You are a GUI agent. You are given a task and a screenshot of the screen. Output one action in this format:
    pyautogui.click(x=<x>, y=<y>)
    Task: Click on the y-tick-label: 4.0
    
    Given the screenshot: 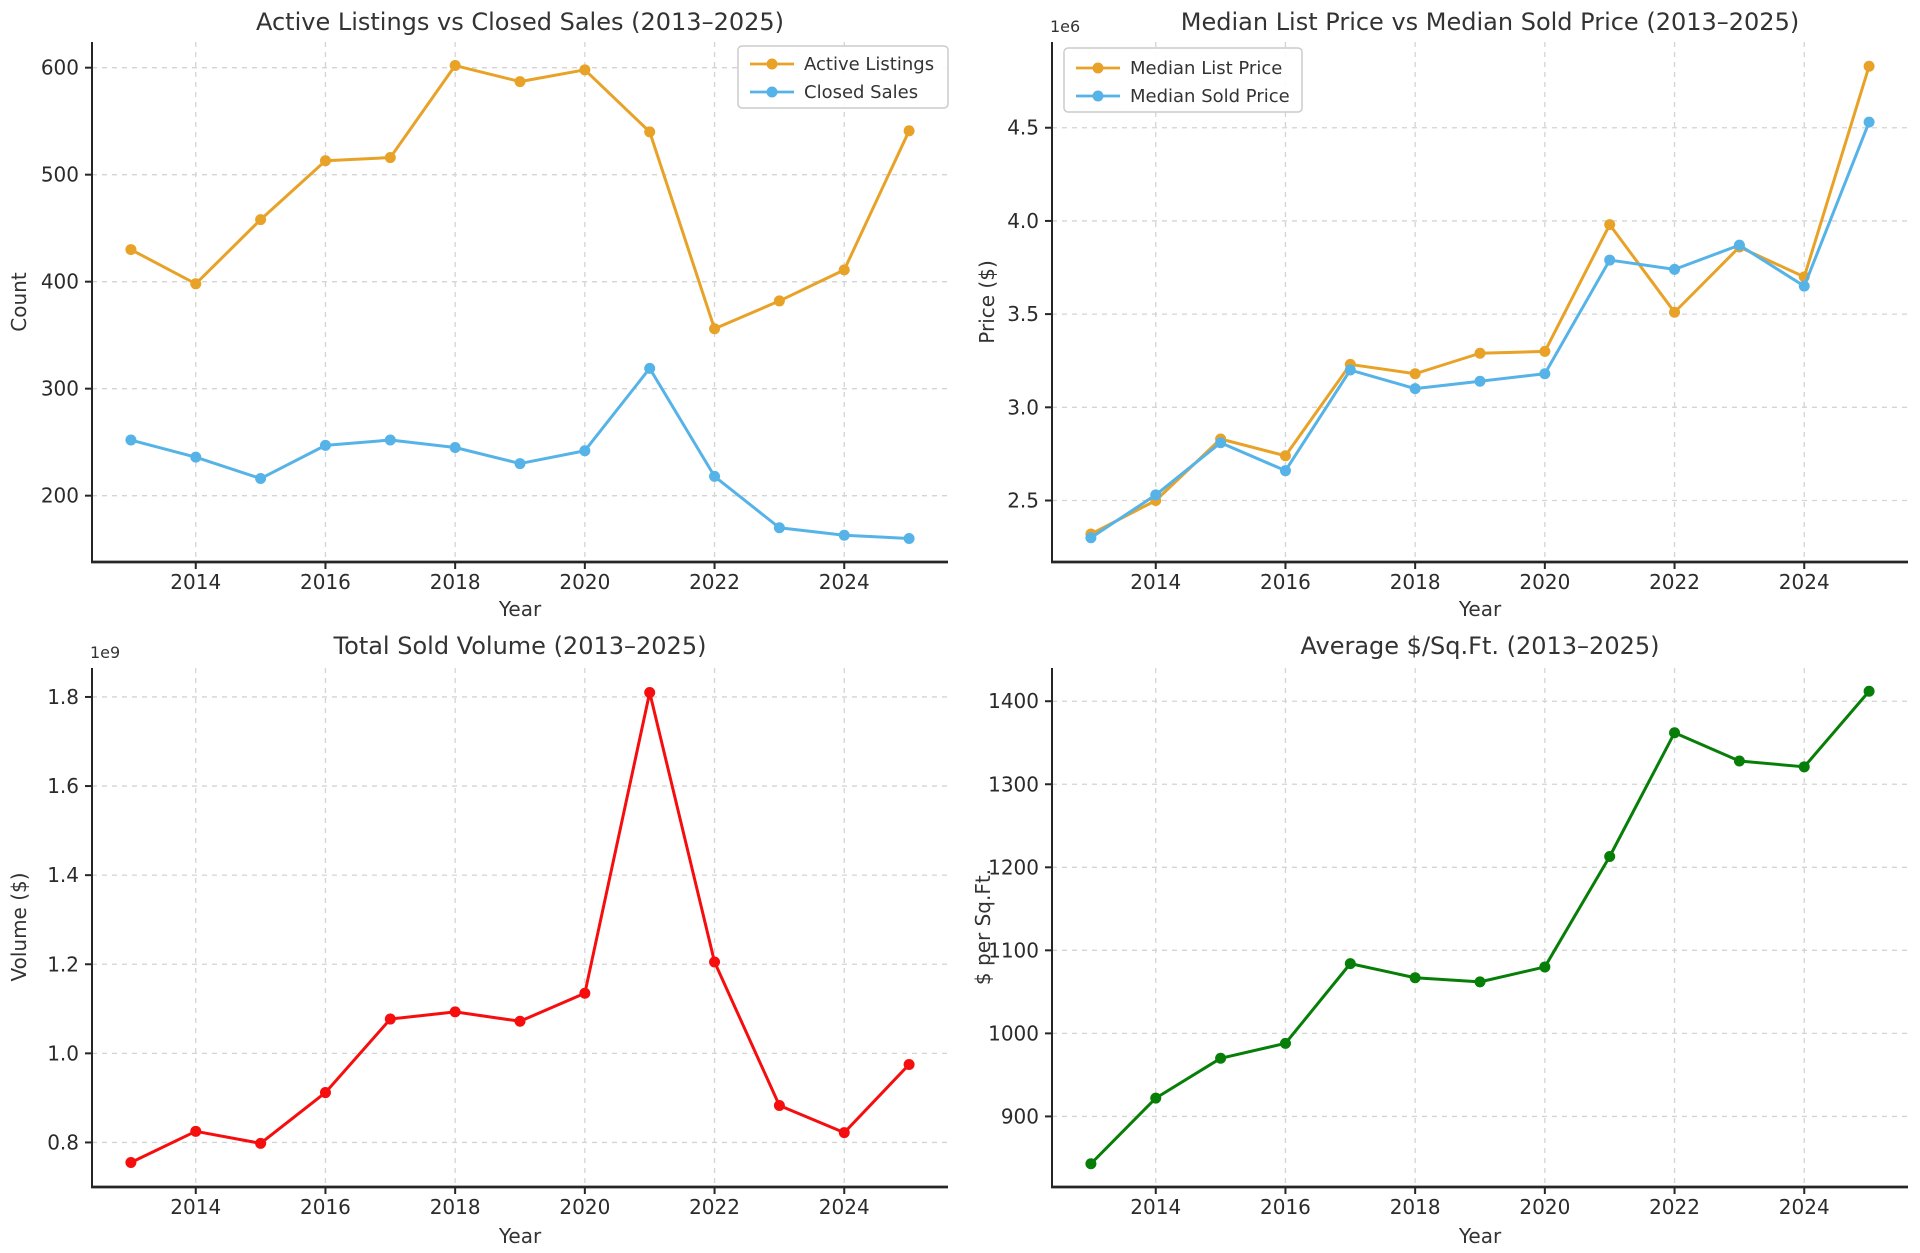 What is the action you would take?
    pyautogui.click(x=1023, y=221)
    